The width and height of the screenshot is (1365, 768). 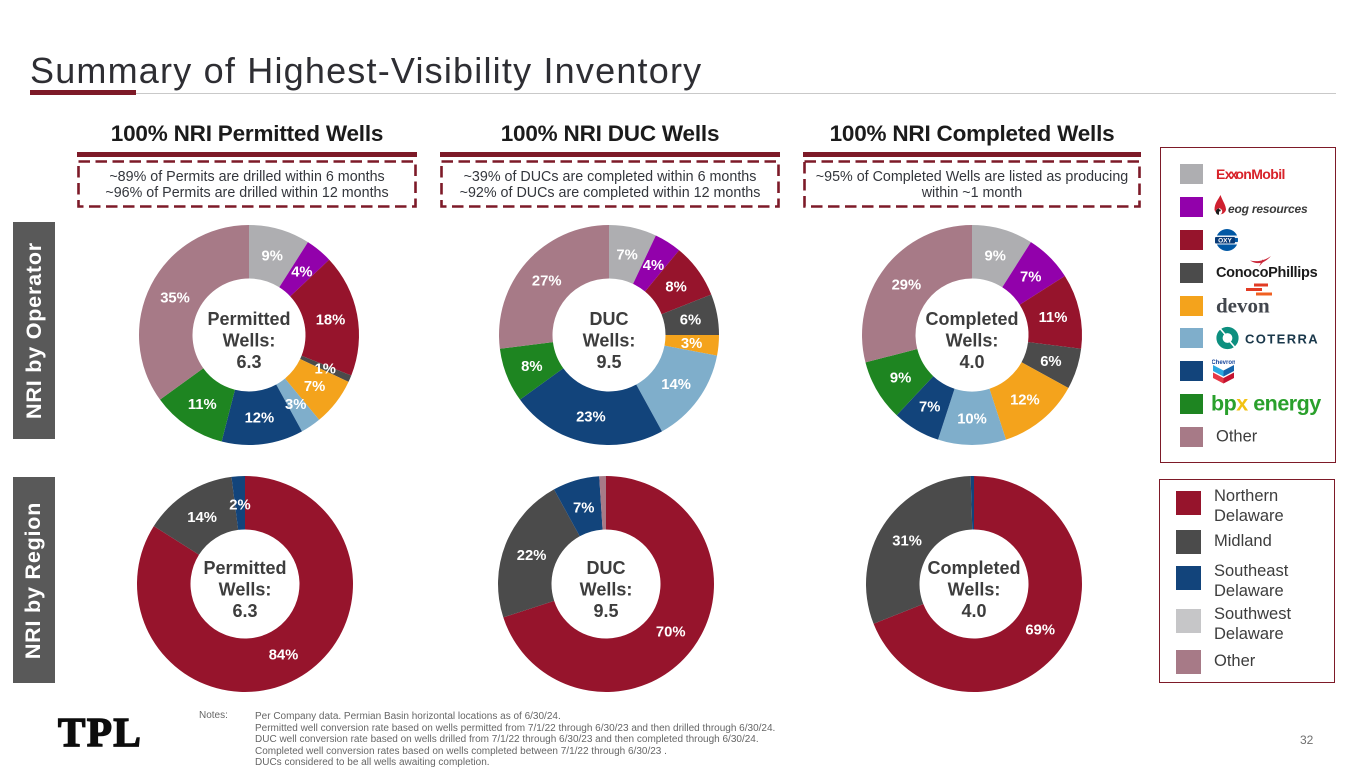 I want to click on svg-text: 69%, so click(x=1040, y=630).